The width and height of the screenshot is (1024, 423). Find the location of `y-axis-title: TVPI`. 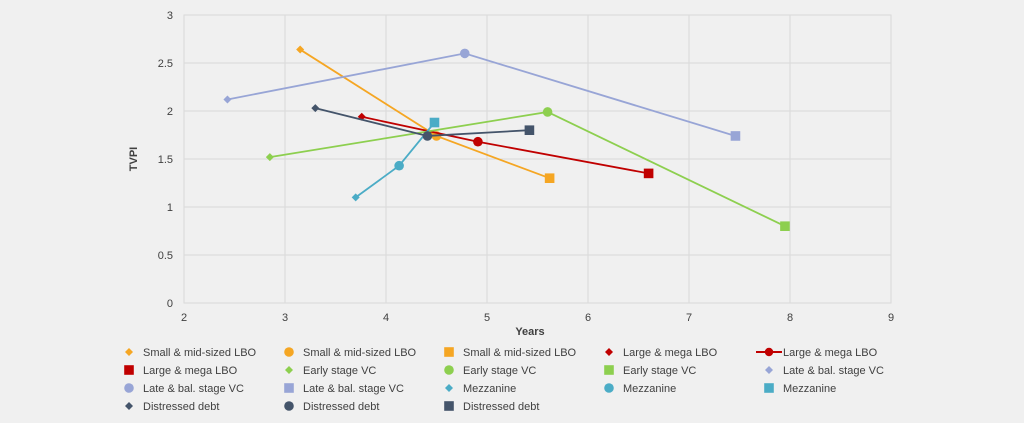

y-axis-title: TVPI is located at coordinates (134, 159).